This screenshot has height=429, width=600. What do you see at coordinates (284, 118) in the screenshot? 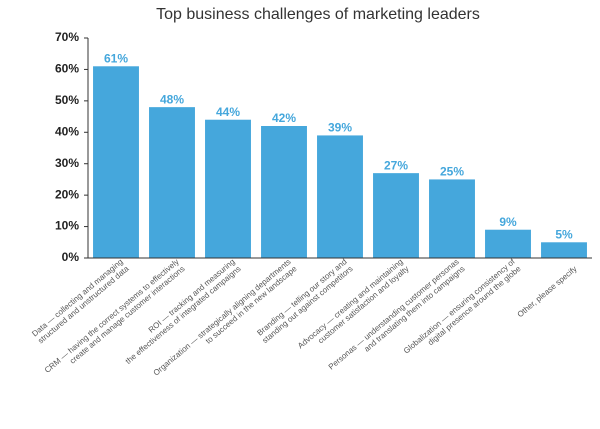
I see `value-label: 42%` at bounding box center [284, 118].